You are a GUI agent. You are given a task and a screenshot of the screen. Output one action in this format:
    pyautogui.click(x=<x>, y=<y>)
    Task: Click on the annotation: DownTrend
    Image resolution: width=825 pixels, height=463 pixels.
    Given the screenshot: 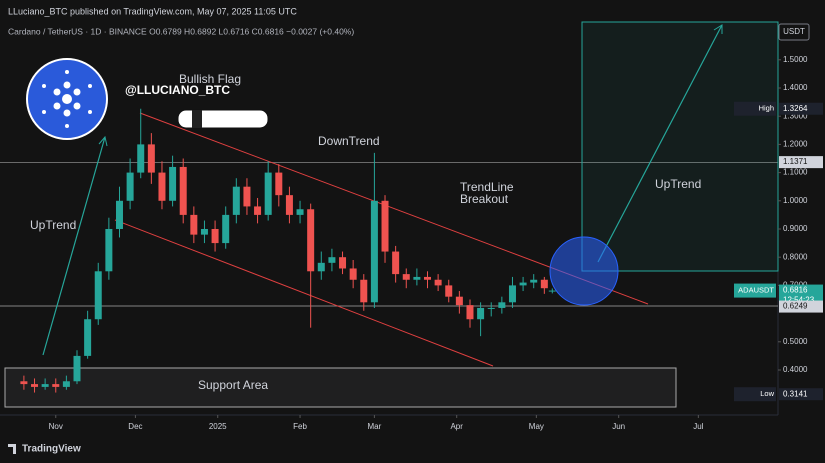 What is the action you would take?
    pyautogui.click(x=349, y=141)
    